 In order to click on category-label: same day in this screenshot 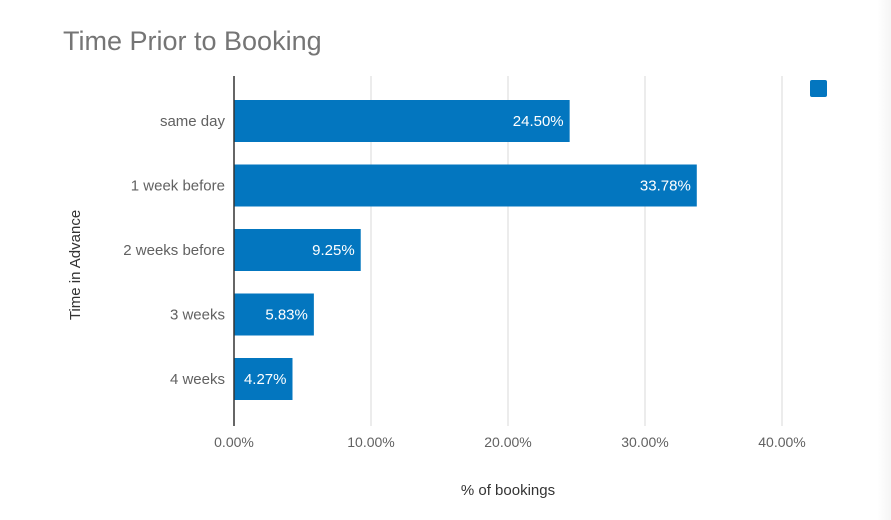, I will do `click(193, 121)`.